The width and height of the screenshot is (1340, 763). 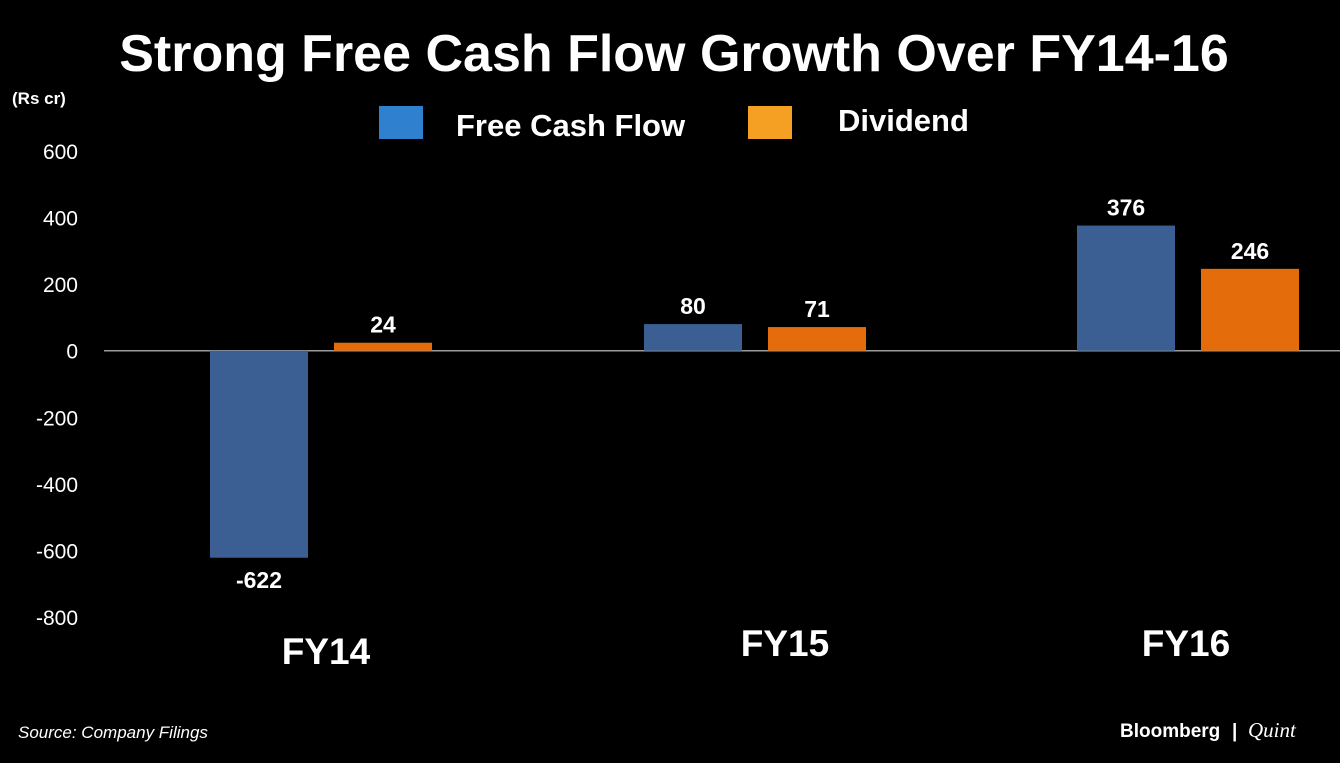 What do you see at coordinates (60, 219) in the screenshot?
I see `y-tick-label: 400` at bounding box center [60, 219].